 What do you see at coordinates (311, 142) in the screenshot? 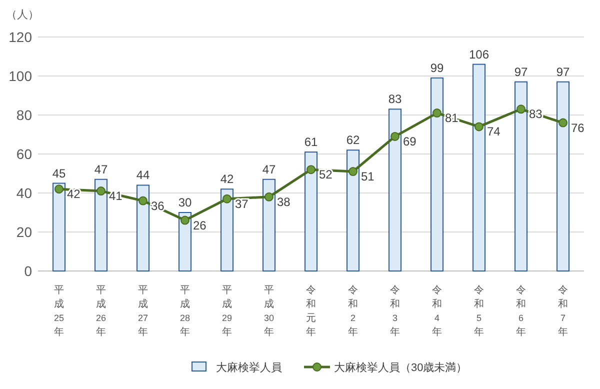
I see `data-label: 61` at bounding box center [311, 142].